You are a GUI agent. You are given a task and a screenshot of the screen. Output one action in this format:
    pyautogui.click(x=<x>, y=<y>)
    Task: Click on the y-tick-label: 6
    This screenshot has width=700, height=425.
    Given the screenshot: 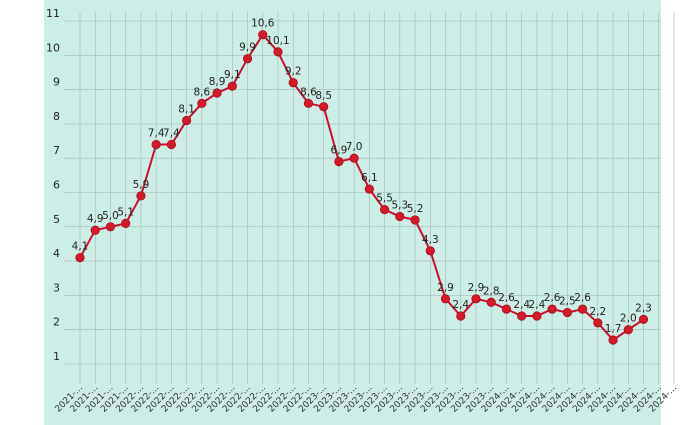 What is the action you would take?
    pyautogui.click(x=56, y=185)
    